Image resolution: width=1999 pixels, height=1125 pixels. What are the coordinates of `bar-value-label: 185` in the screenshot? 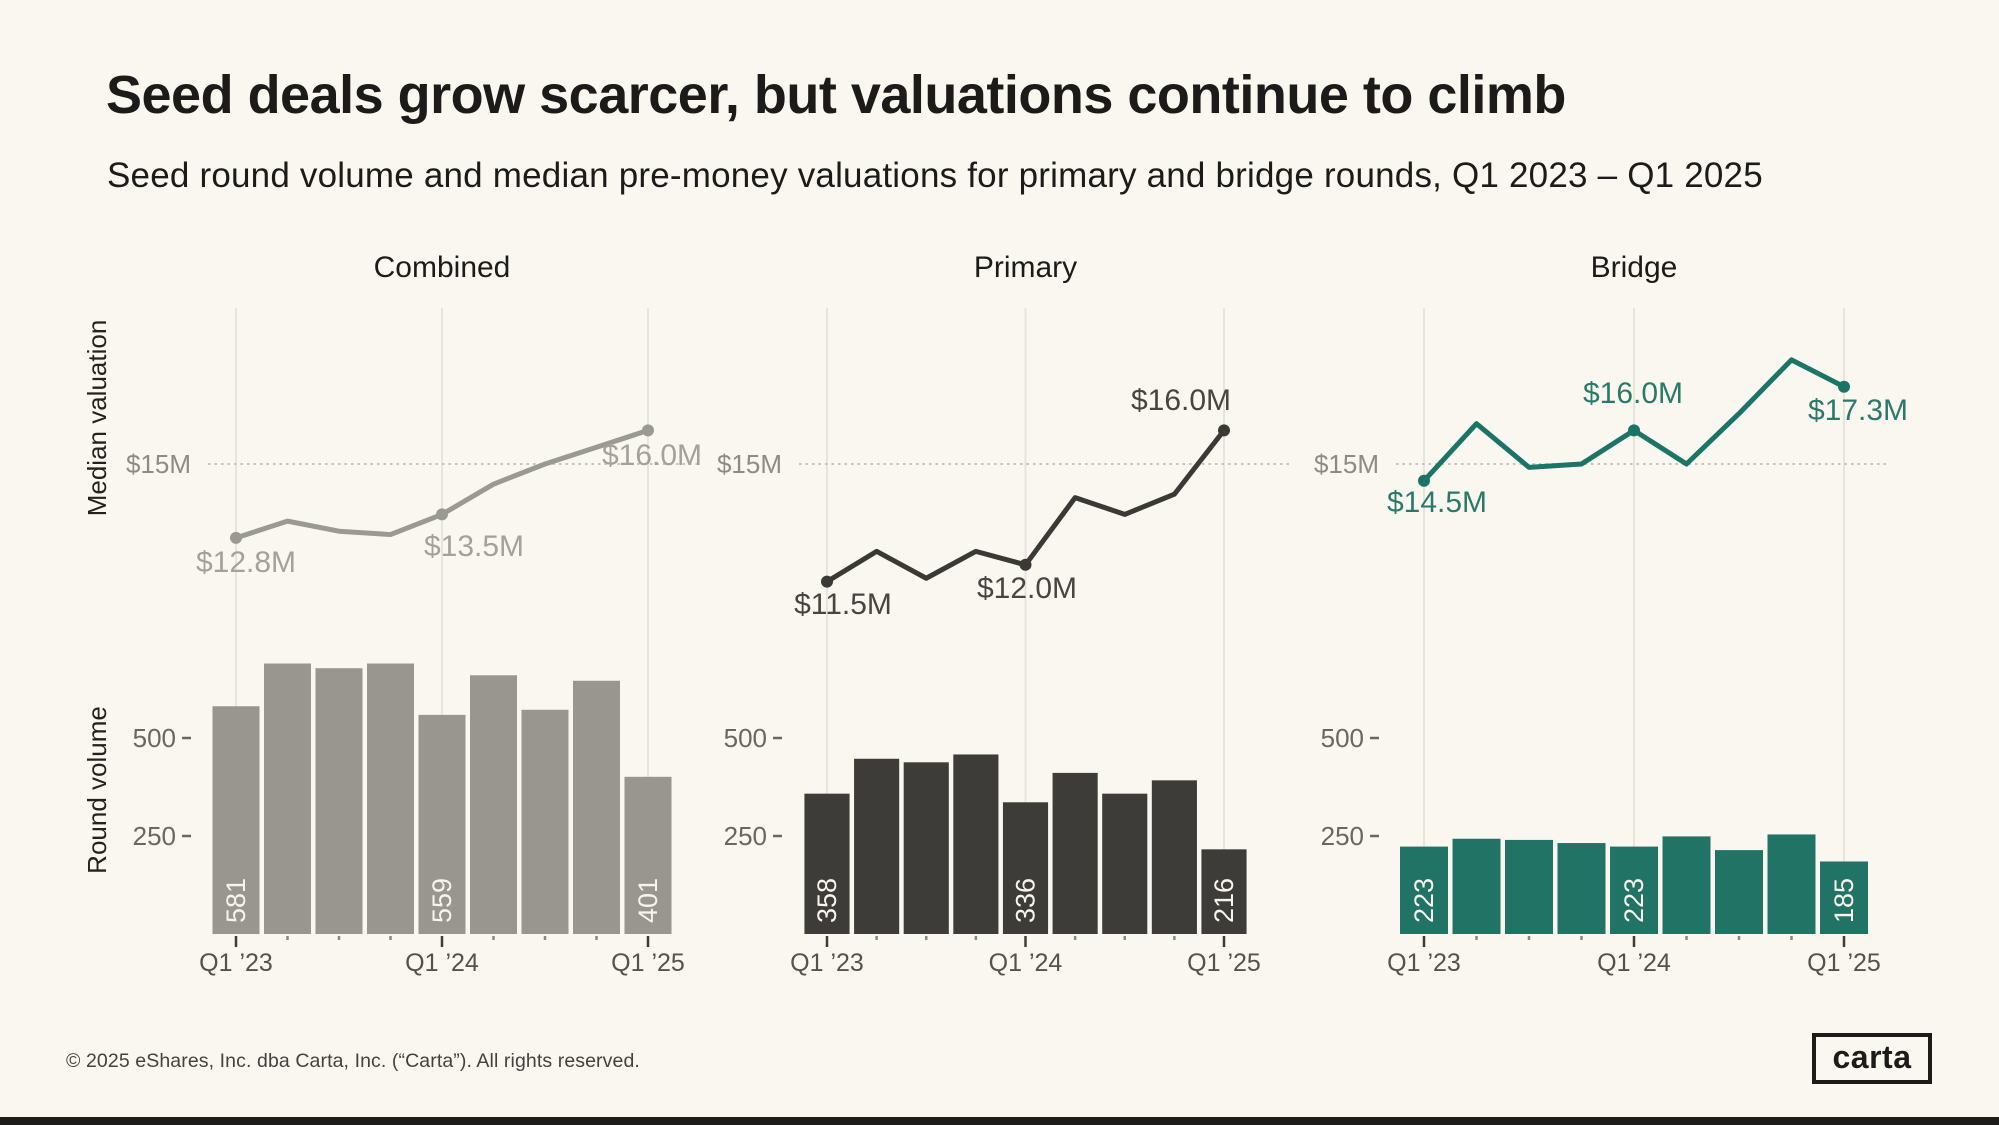 It's located at (1844, 900).